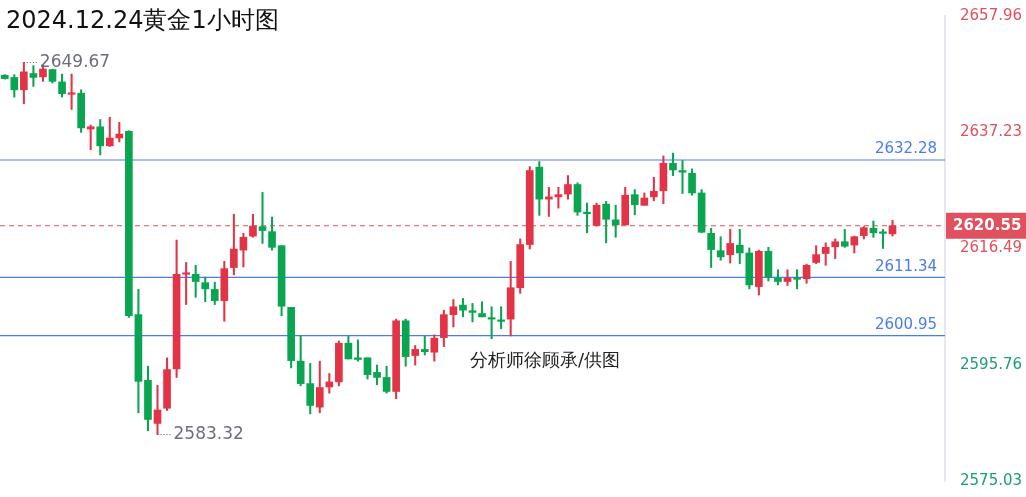 The width and height of the screenshot is (1026, 497). I want to click on y-tick-label: 2616.49, so click(991, 247).